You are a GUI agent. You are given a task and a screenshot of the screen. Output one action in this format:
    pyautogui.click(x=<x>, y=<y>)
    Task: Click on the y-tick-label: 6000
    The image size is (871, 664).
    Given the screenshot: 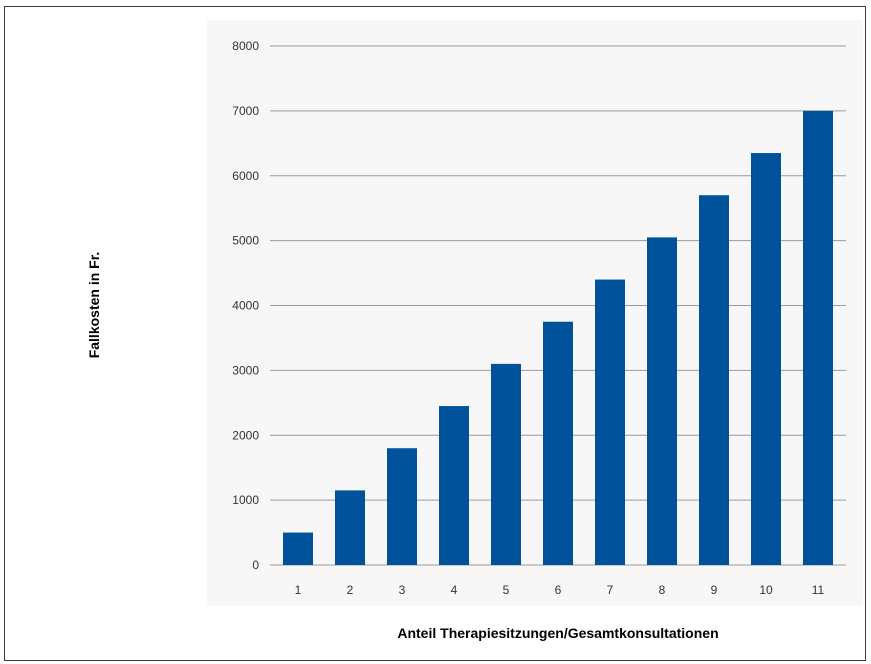 What is the action you would take?
    pyautogui.click(x=245, y=176)
    